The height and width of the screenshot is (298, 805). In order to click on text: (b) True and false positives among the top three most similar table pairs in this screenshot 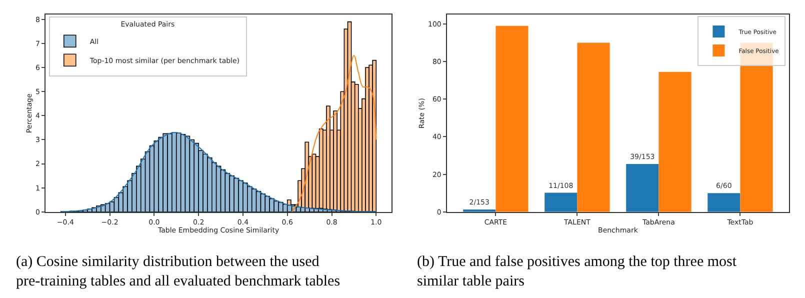, I will do `click(577, 272)`.